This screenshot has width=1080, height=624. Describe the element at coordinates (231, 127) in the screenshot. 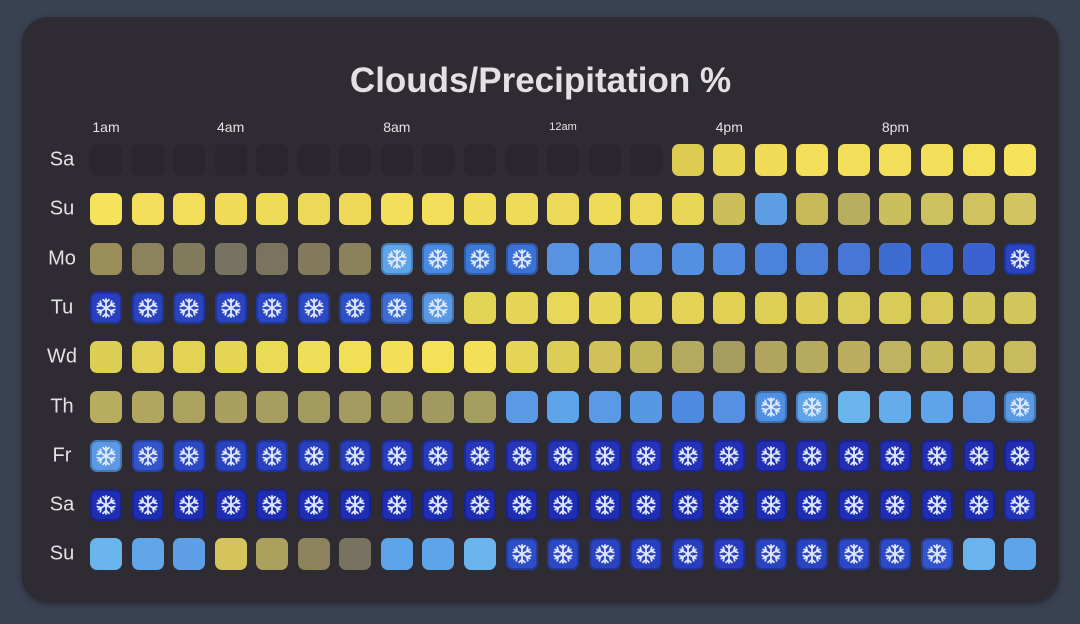

I see `hour-label: 4am` at that location.